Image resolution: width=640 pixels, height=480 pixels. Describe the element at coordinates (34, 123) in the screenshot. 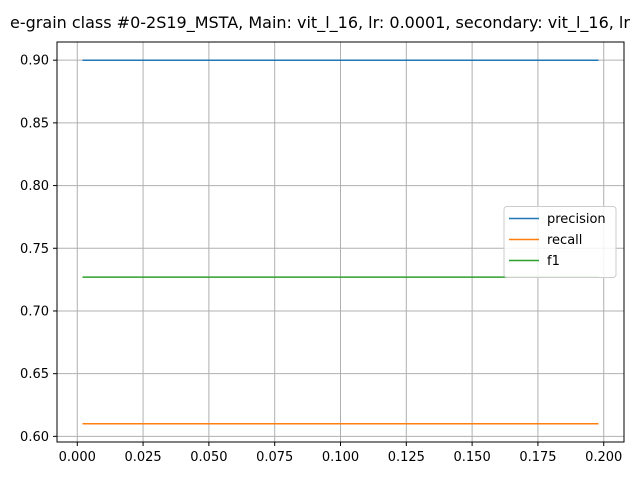

I see `y-tick-label: 0.85` at that location.